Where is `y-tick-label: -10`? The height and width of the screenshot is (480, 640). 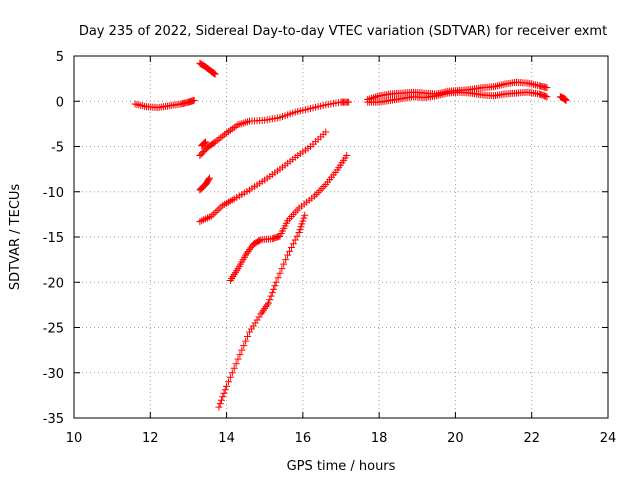 y-tick-label: -10 is located at coordinates (53, 193).